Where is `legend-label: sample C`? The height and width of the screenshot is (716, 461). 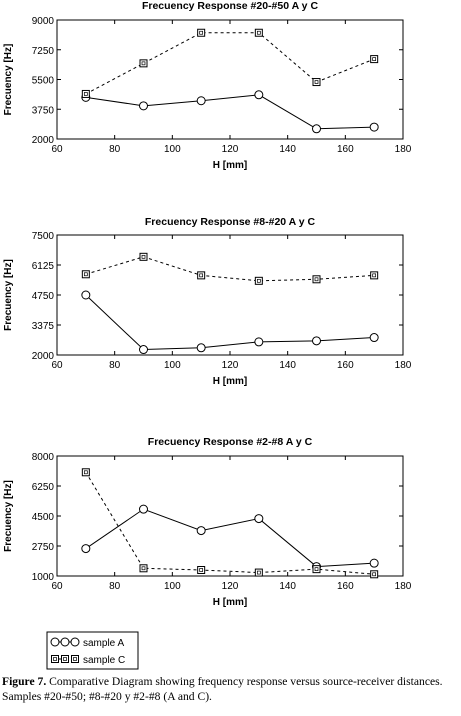
legend-label: sample C is located at coordinates (104, 660).